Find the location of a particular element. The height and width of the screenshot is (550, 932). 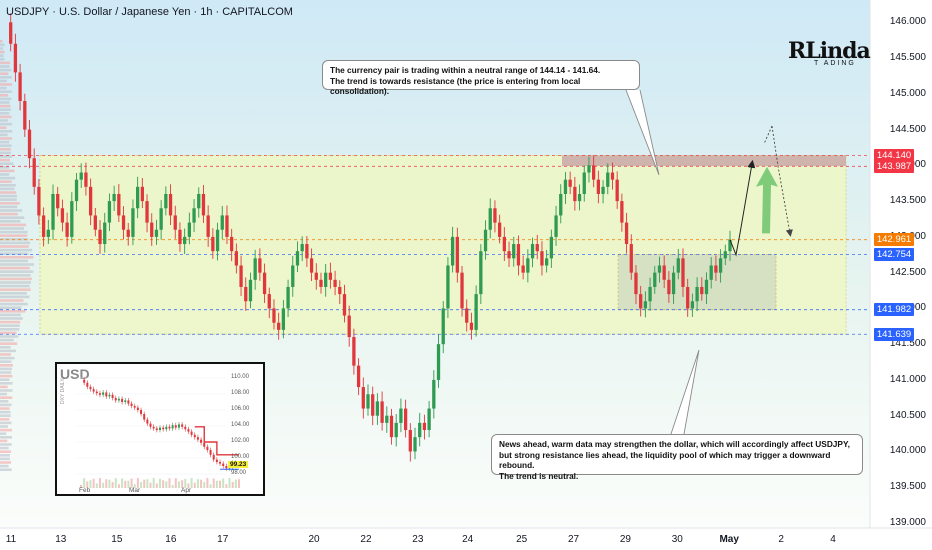

time-tick-label: 11 is located at coordinates (11, 539).